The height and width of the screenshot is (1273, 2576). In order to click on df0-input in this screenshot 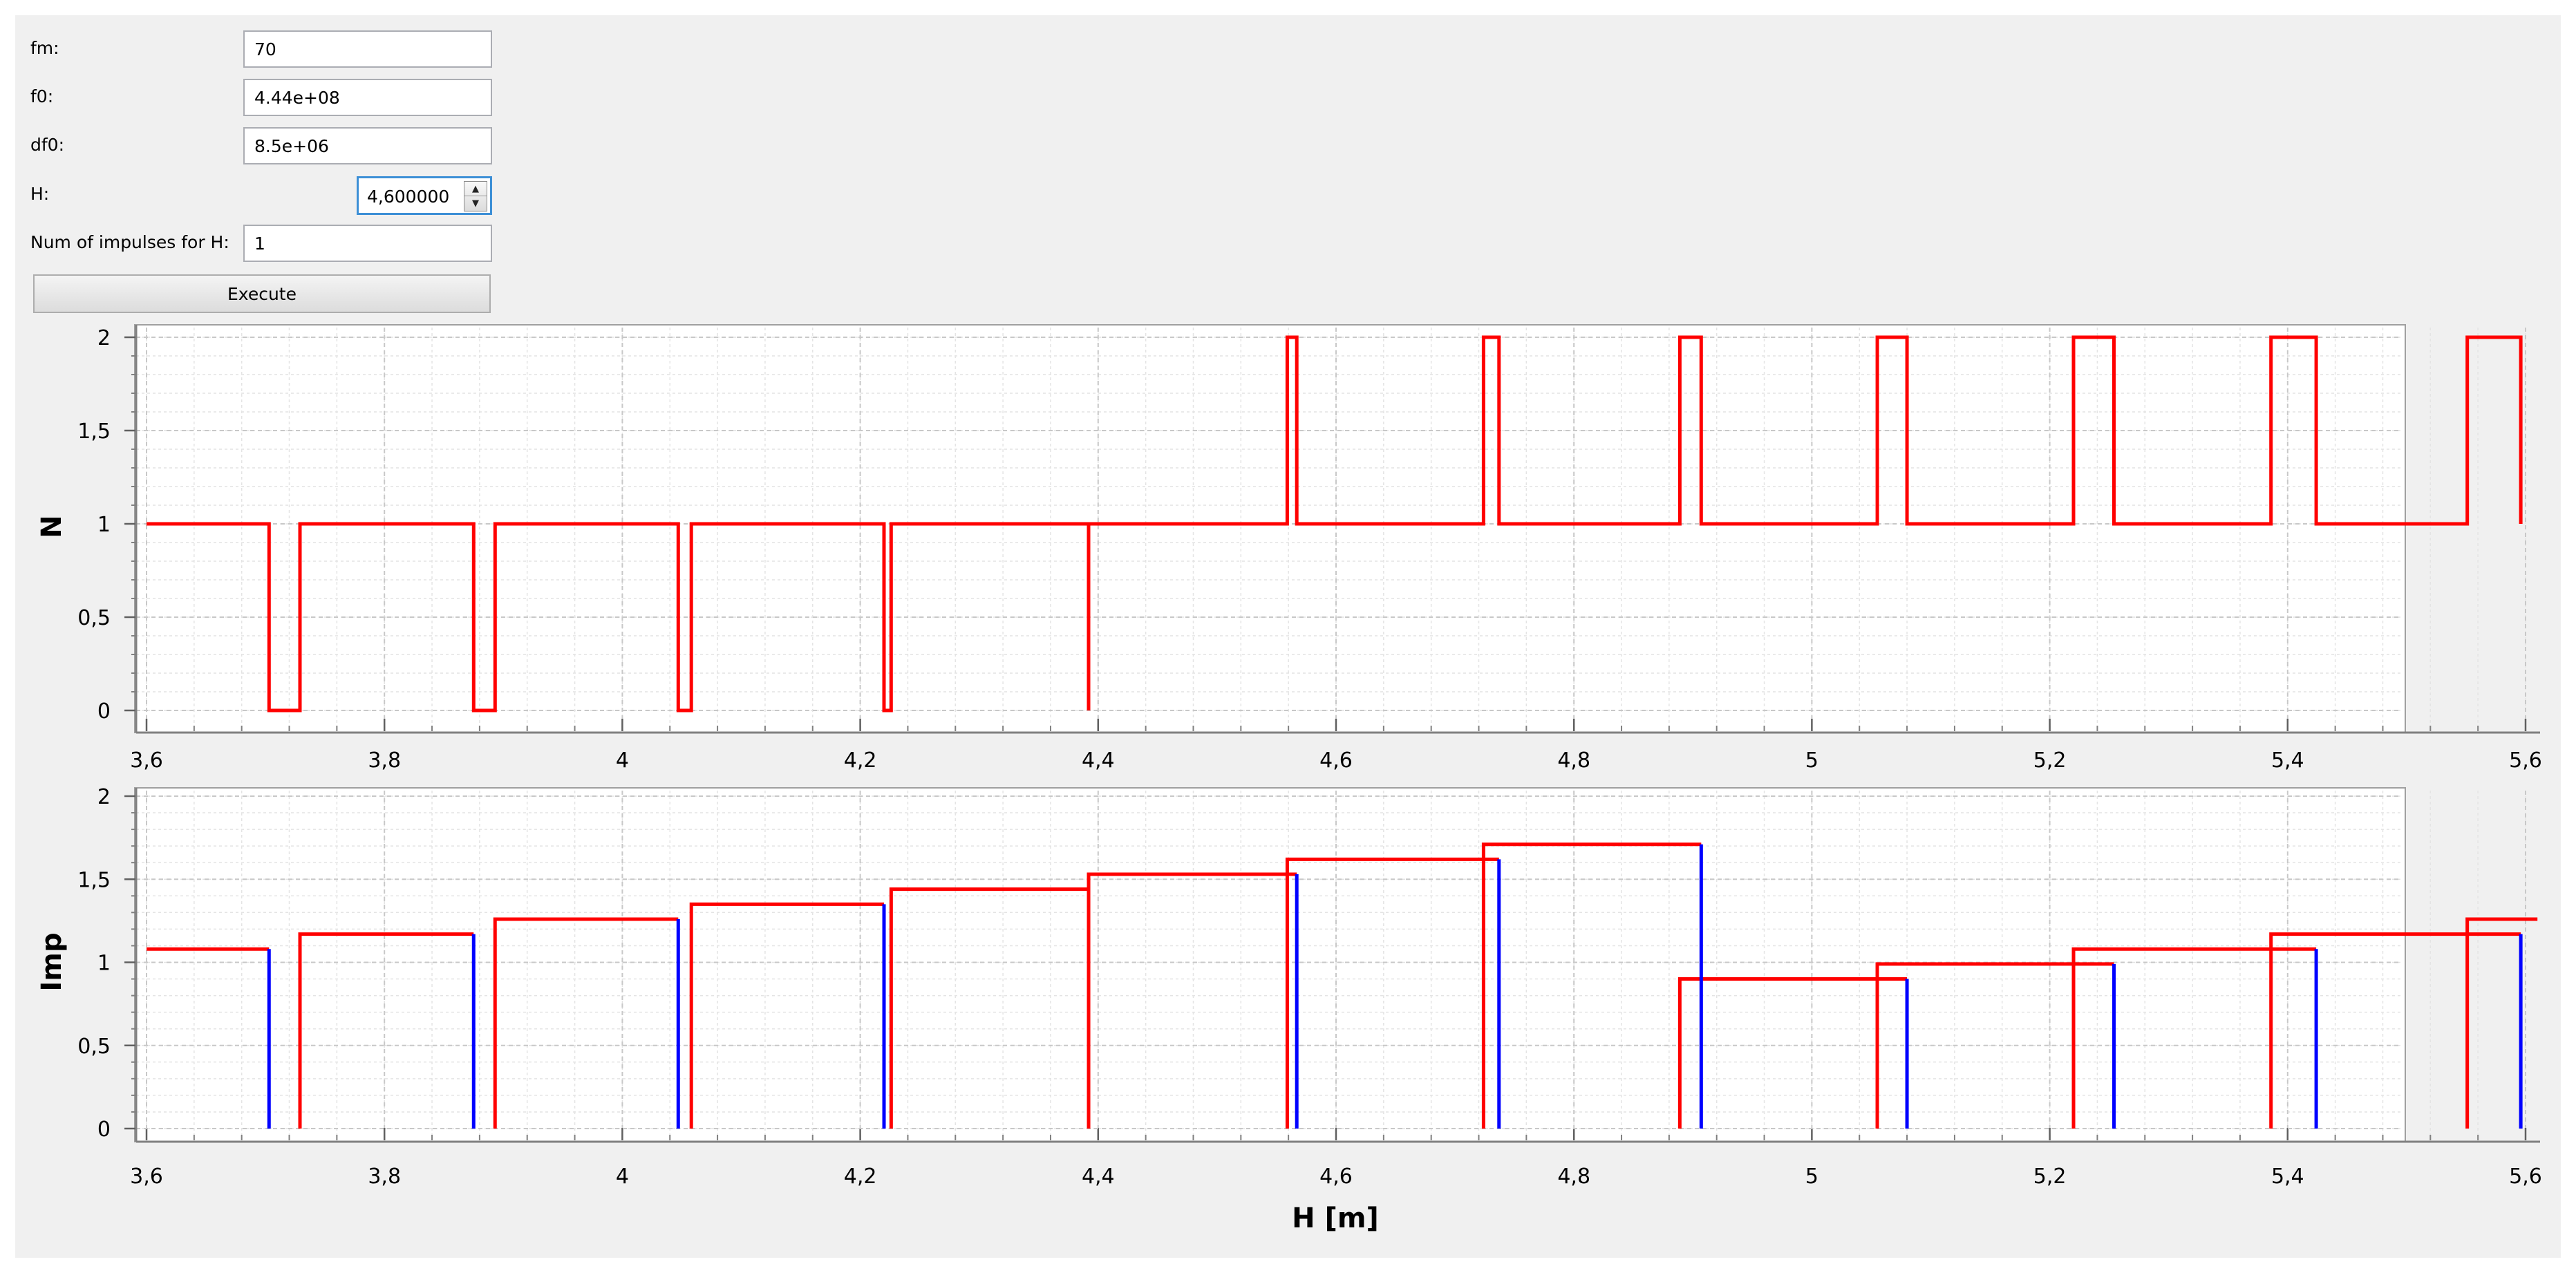, I will do `click(367, 145)`.